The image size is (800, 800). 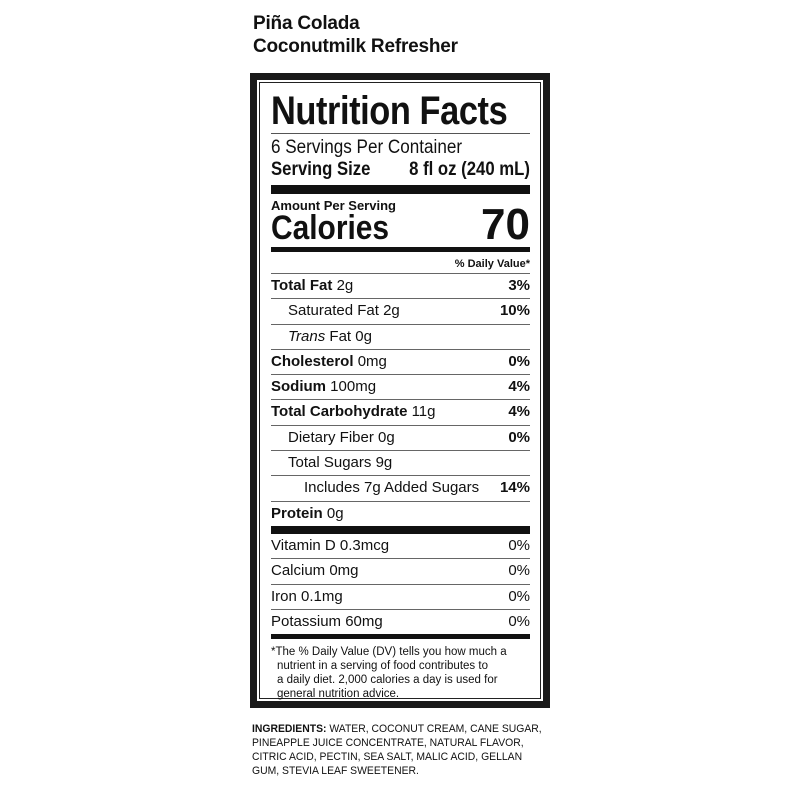 I want to click on serving-size: Serving Size 8 fl oz (240 mL), so click(x=400, y=170).